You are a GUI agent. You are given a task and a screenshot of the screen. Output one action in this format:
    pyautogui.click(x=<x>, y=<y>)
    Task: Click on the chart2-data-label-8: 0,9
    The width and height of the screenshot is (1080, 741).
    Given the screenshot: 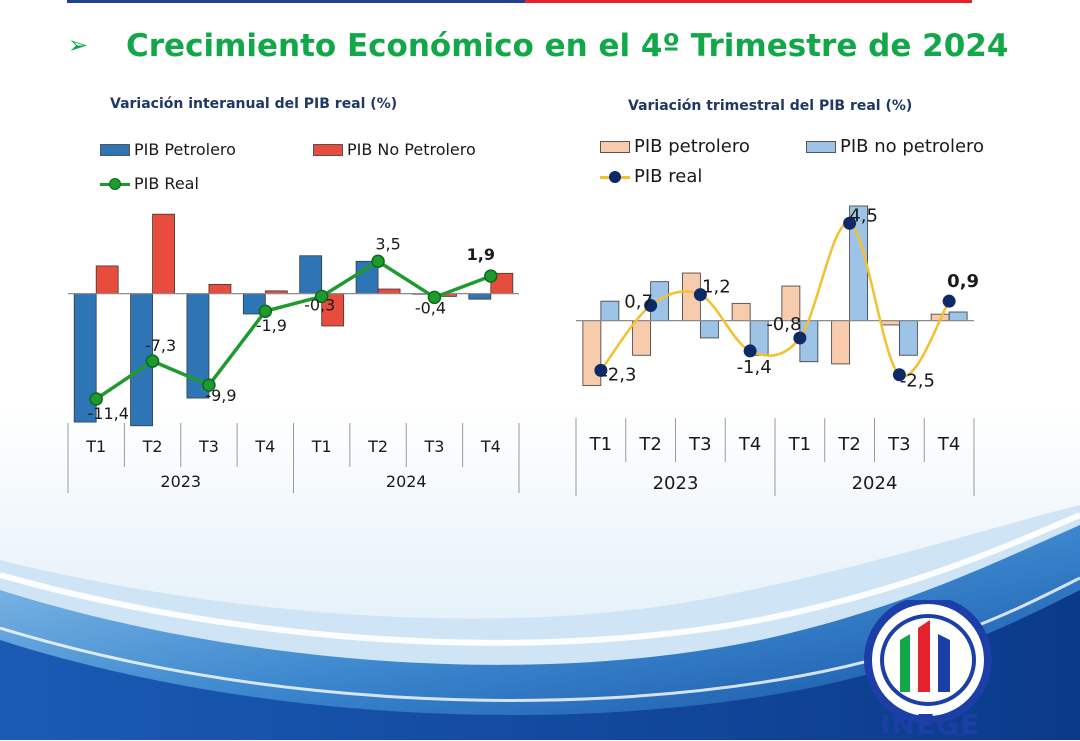 What is the action you would take?
    pyautogui.click(x=963, y=281)
    